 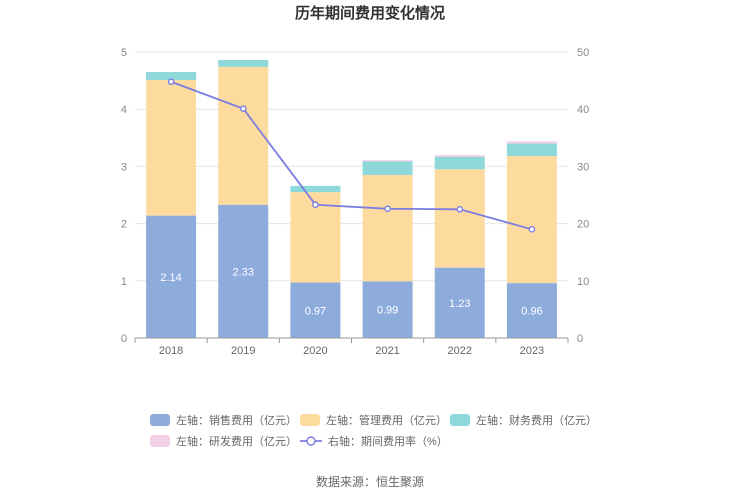 What do you see at coordinates (370, 13) in the screenshot?
I see `chart-title: 历年期间费用变化情况` at bounding box center [370, 13].